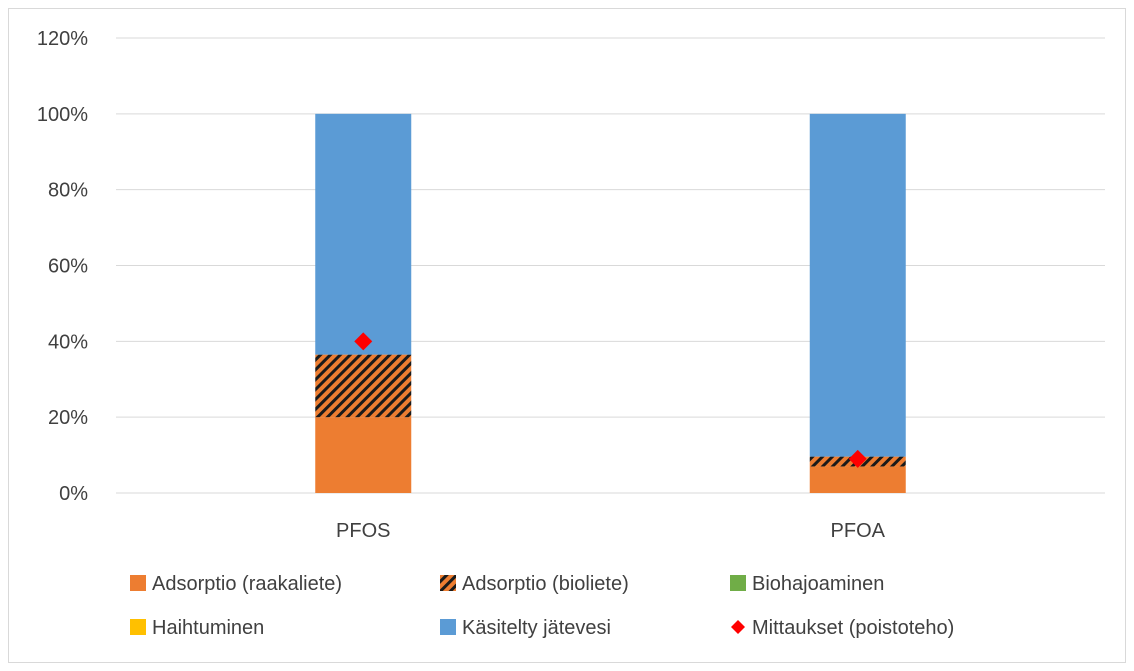 Image resolution: width=1134 pixels, height=671 pixels. What do you see at coordinates (363, 531) in the screenshot?
I see `x-category-label: PFOS` at bounding box center [363, 531].